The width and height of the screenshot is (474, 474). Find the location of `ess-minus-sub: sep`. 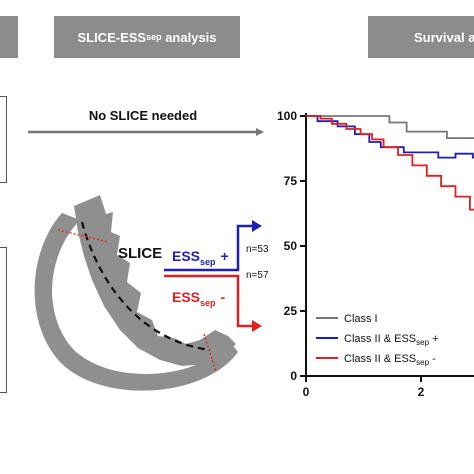

ess-minus-sub: sep is located at coordinates (208, 303).